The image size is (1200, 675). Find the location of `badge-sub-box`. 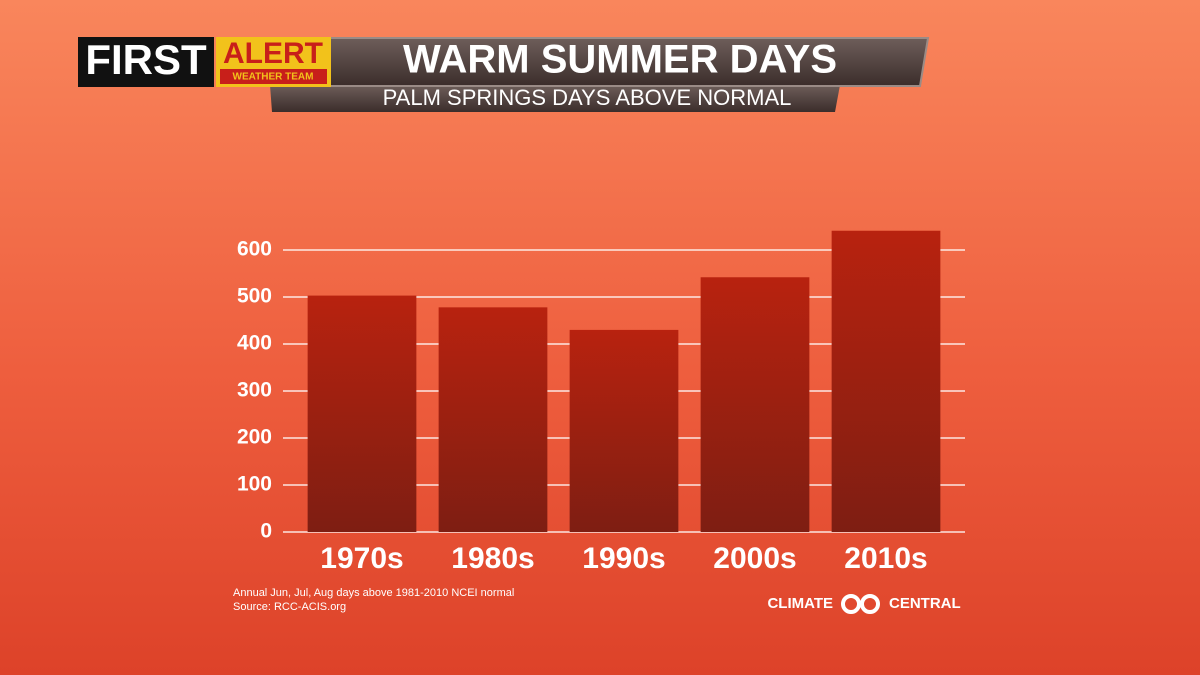

badge-sub-box is located at coordinates (273, 76).